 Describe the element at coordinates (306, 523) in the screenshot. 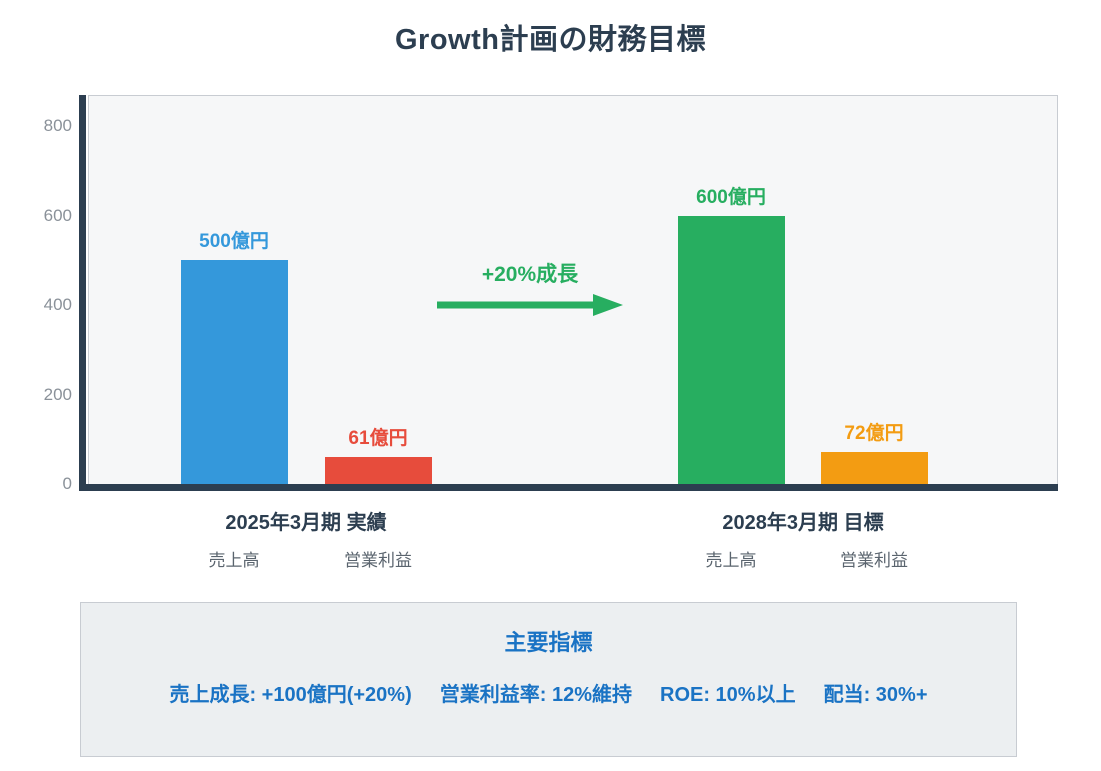

I see `x-axis-group-title: 2025年3月期 実績` at that location.